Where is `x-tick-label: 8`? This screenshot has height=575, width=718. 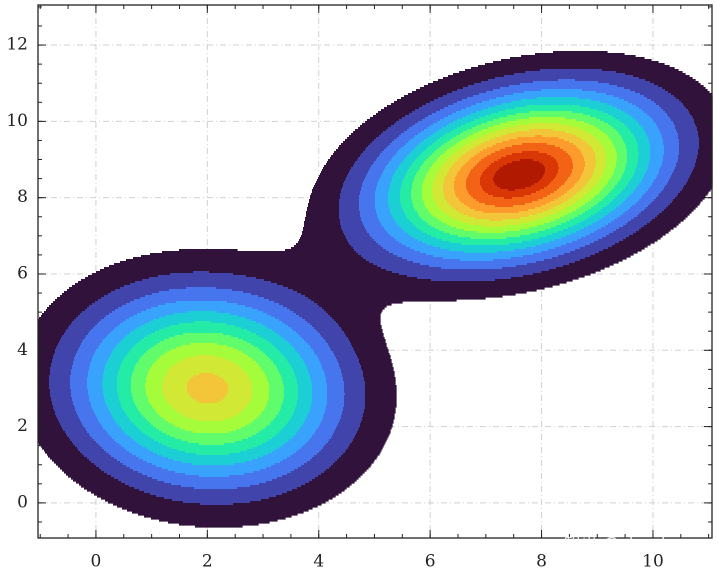 x-tick-label: 8 is located at coordinates (541, 562).